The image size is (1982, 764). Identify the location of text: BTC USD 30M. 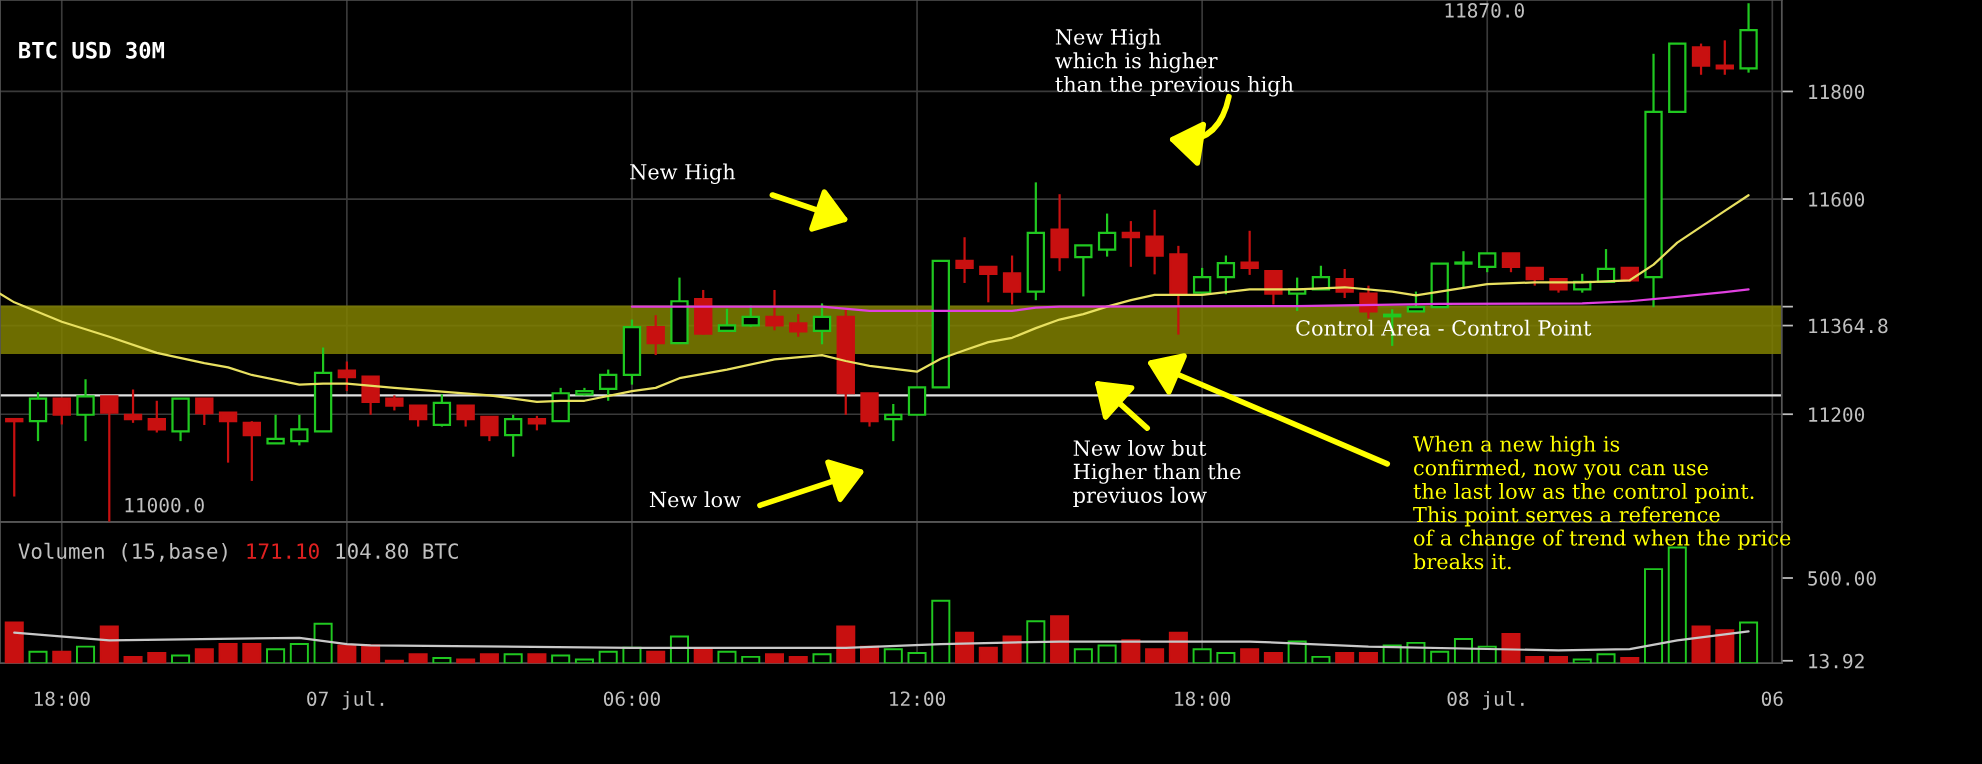
(92, 50).